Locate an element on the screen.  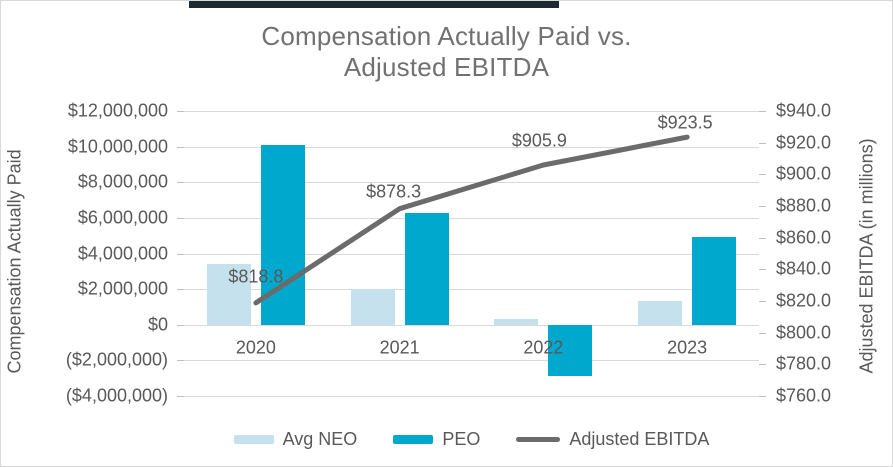
left-axis-tick-label: $0 is located at coordinates (157, 324).